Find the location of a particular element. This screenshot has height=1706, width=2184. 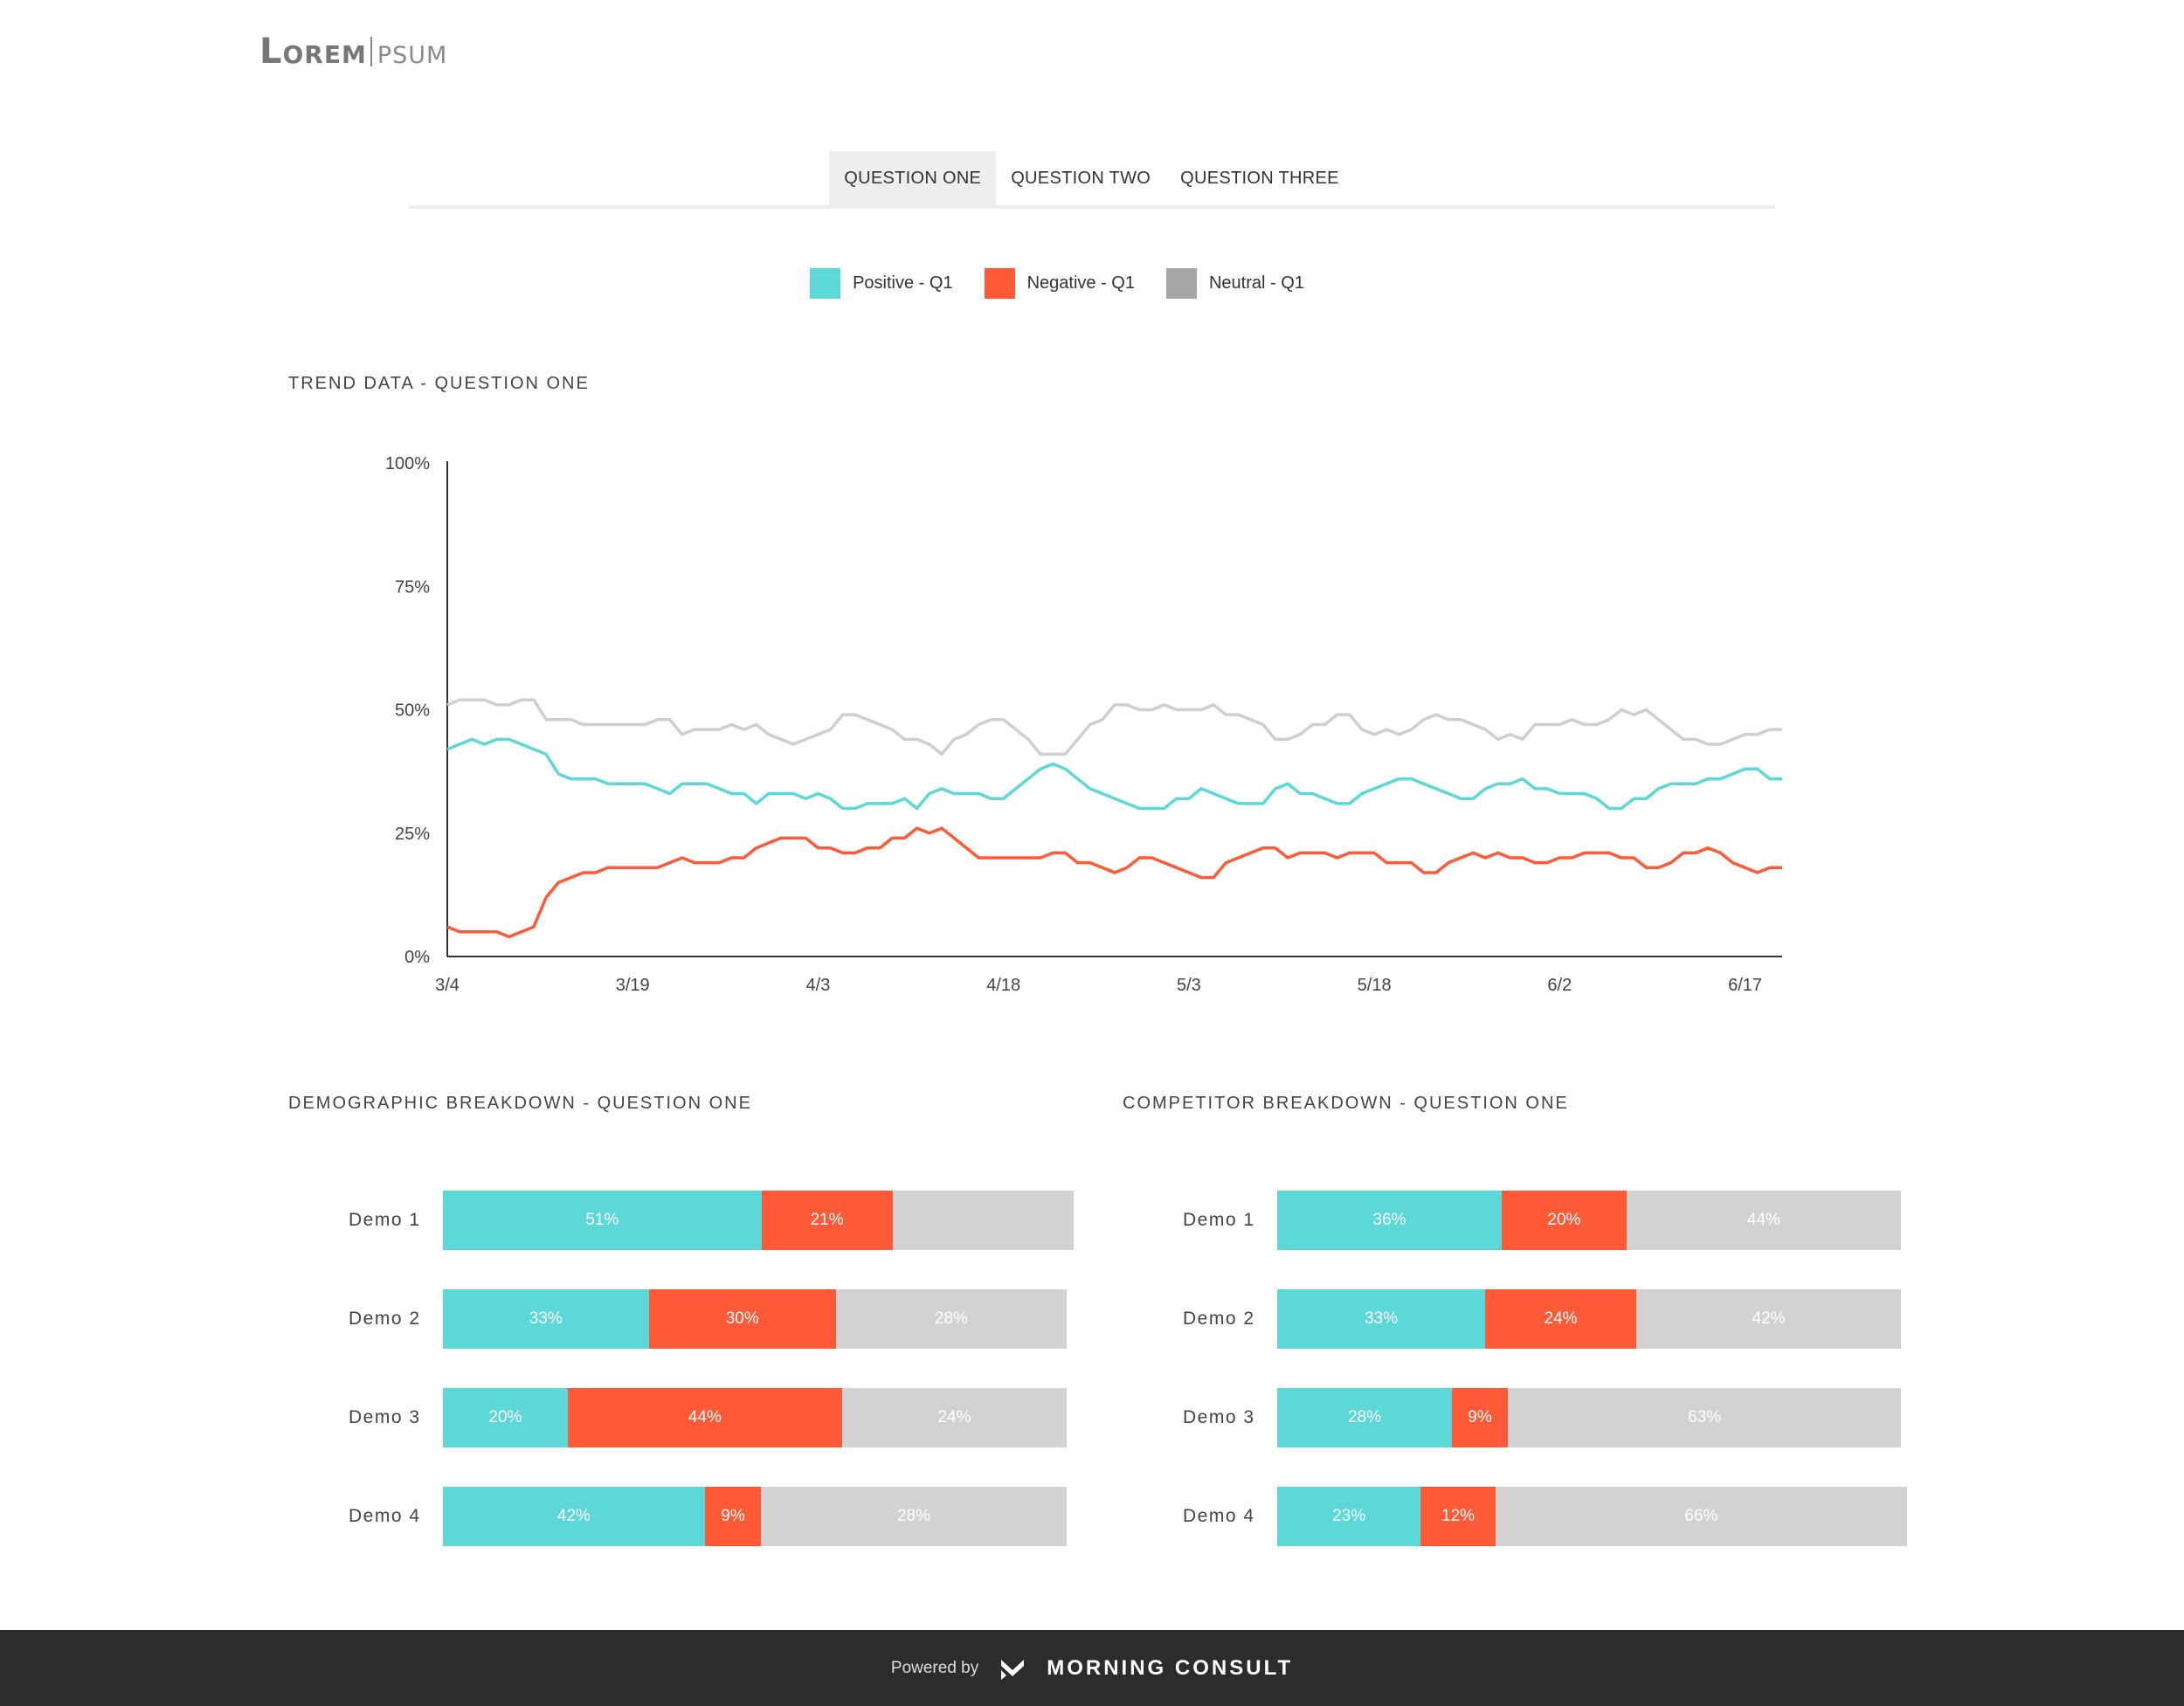

legend-swatch-negative is located at coordinates (999, 283).